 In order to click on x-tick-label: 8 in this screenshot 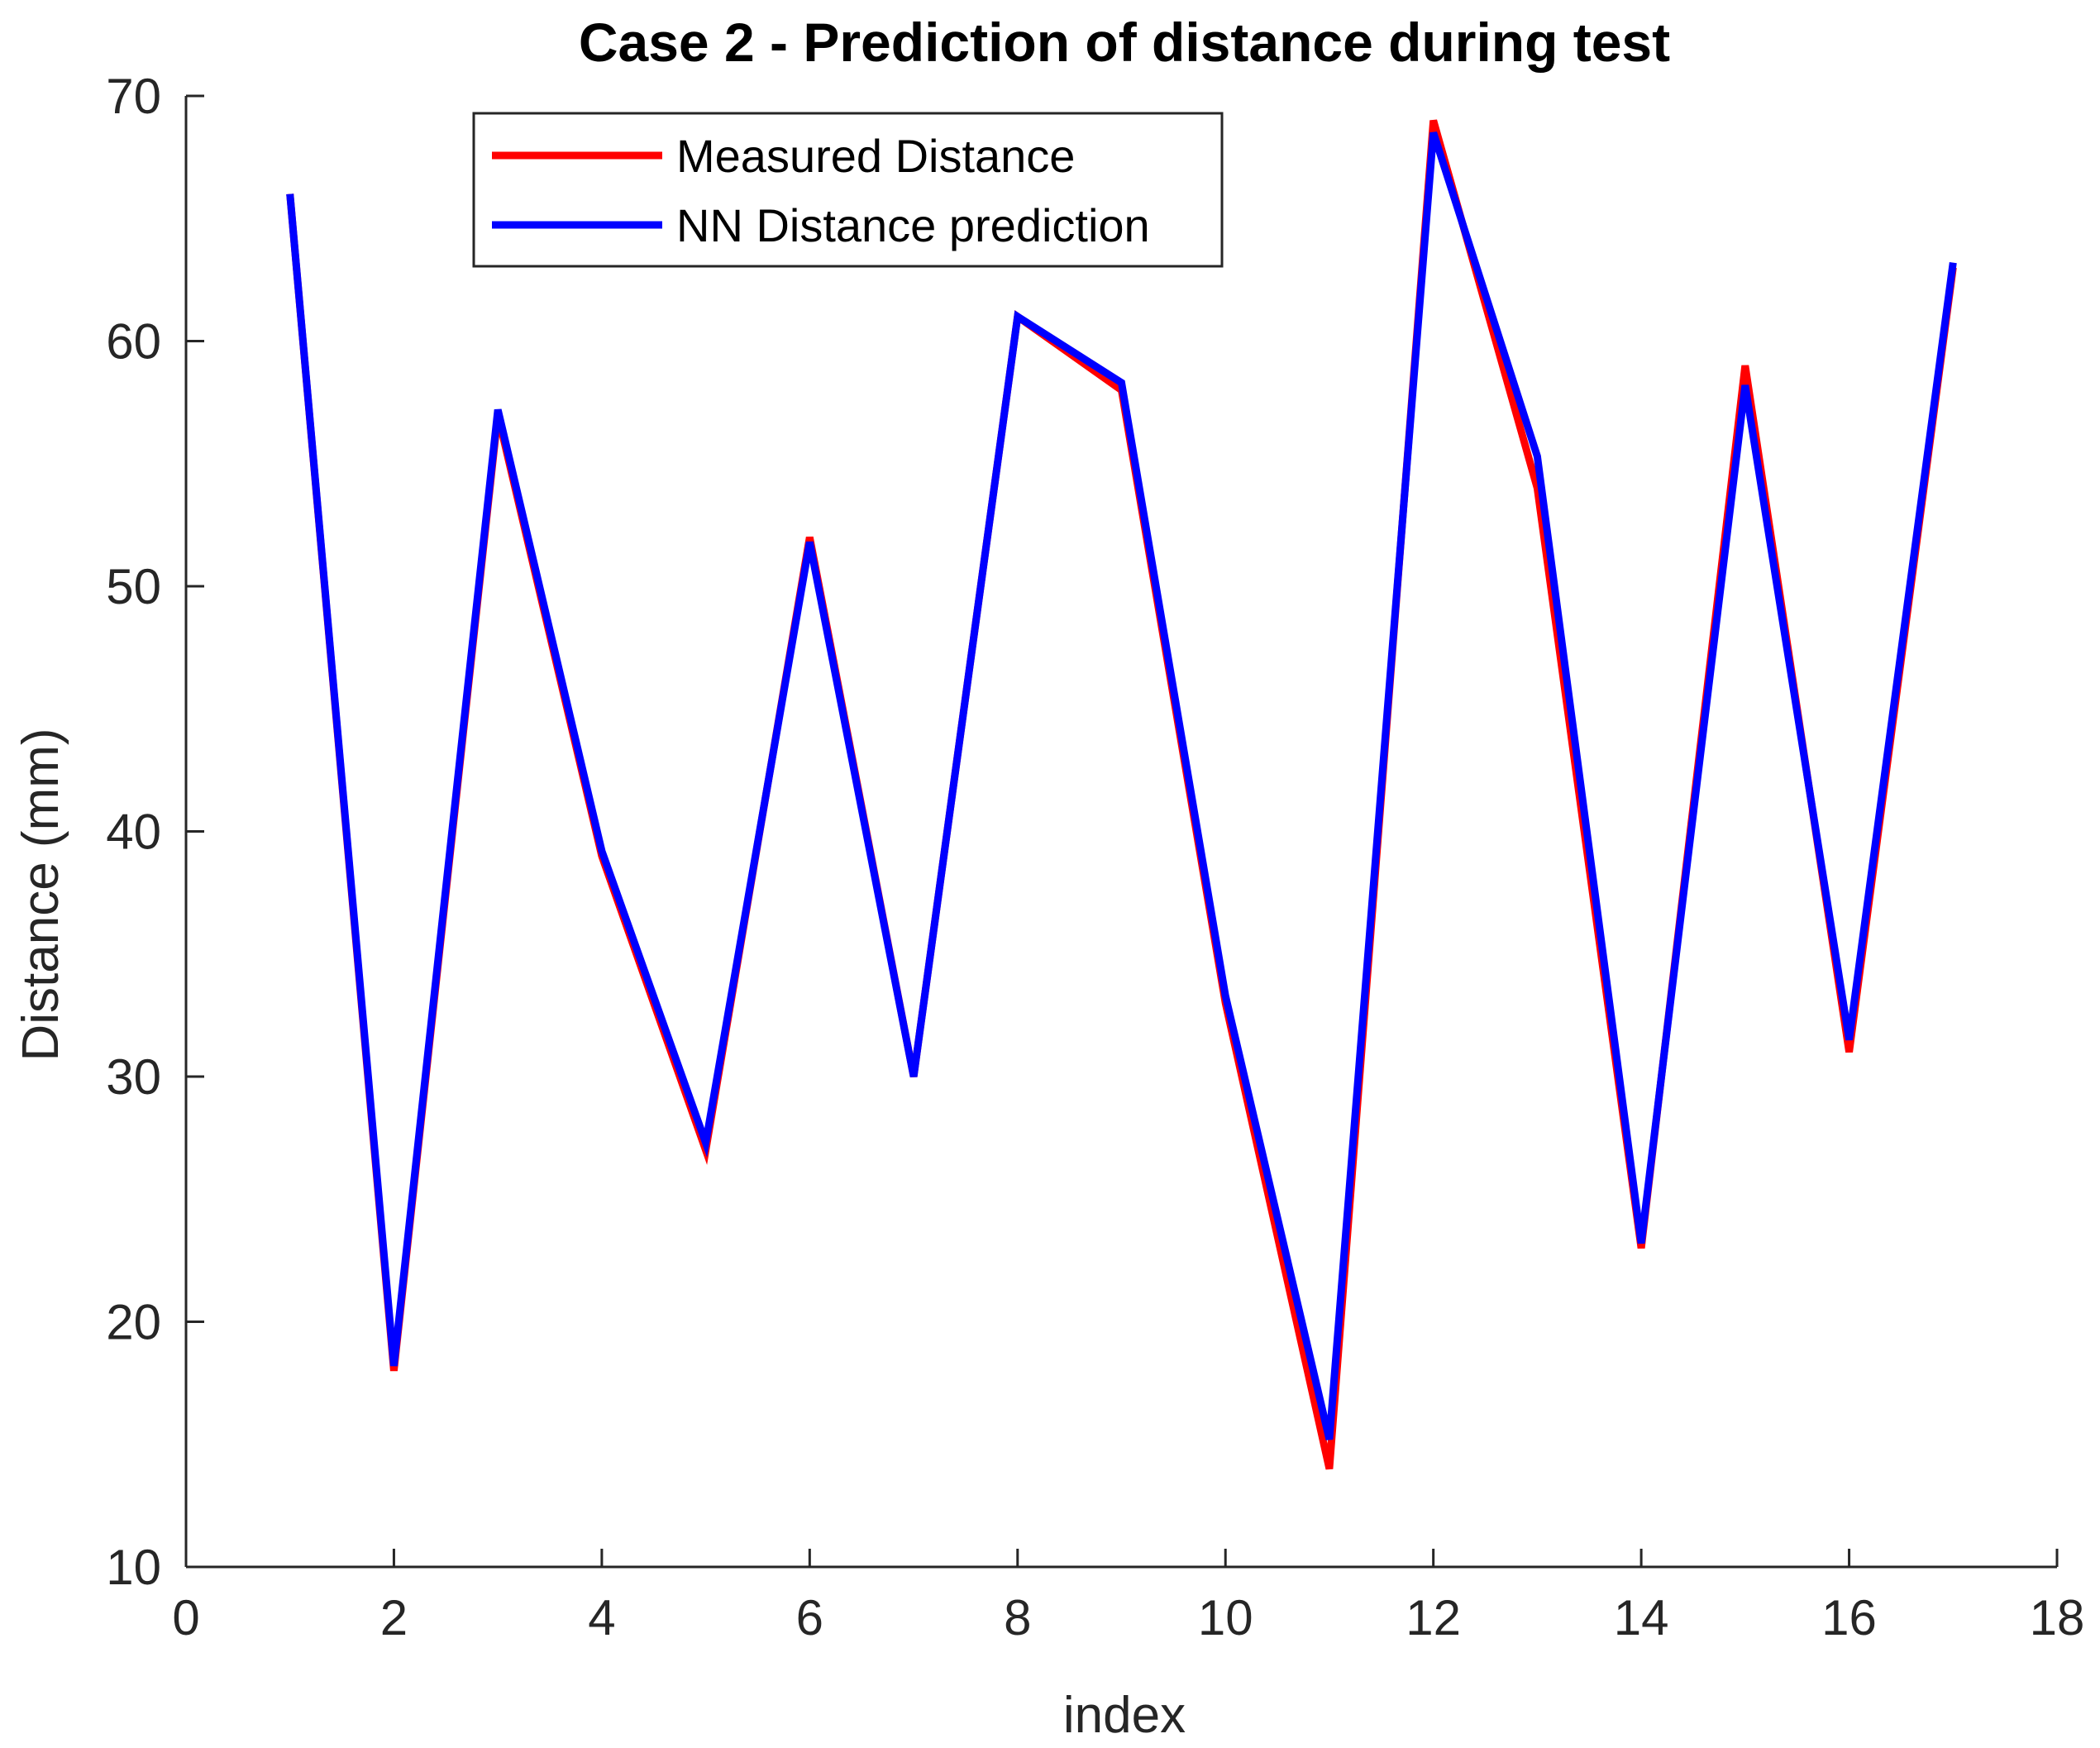, I will do `click(1017, 1617)`.